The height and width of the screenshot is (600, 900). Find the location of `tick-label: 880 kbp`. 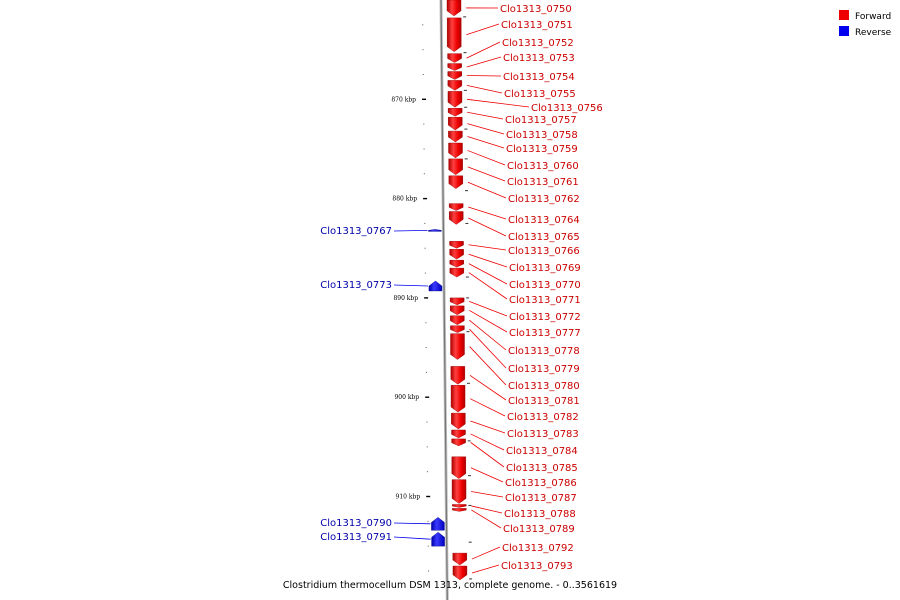

tick-label: 880 kbp is located at coordinates (404, 199).